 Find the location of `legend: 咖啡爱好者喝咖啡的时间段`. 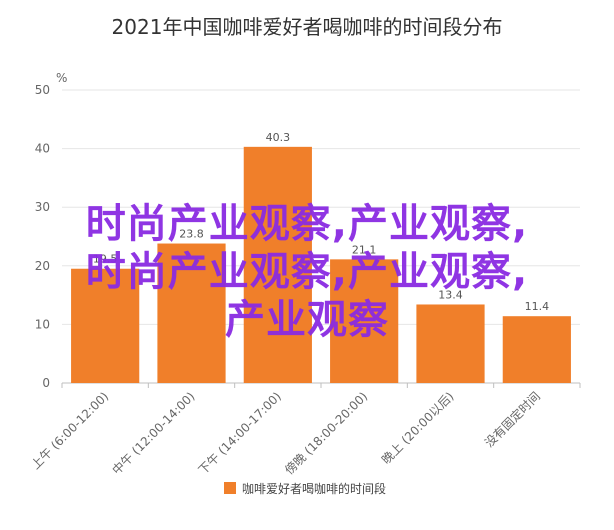

legend: 咖啡爱好者喝咖啡的时间段 is located at coordinates (305, 488).